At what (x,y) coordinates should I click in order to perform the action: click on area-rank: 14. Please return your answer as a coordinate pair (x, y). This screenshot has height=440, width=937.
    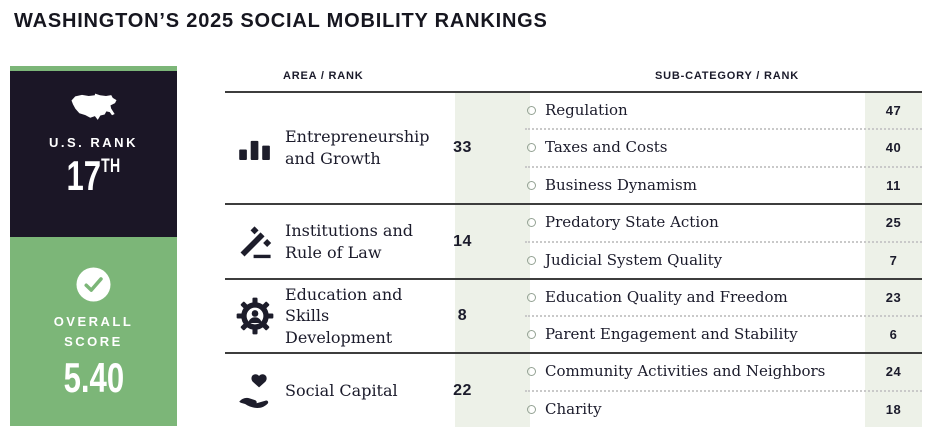
    Looking at the image, I should click on (462, 241).